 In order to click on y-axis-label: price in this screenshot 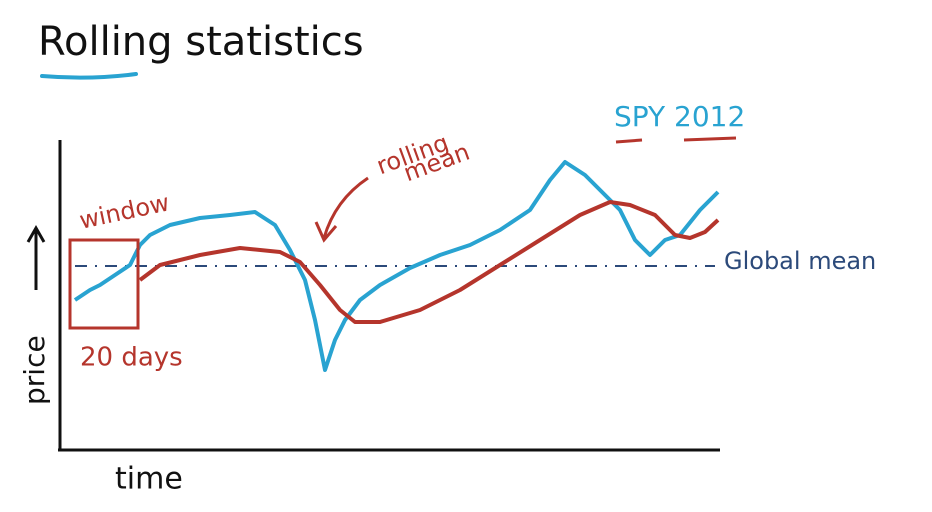, I will do `click(34, 370)`.